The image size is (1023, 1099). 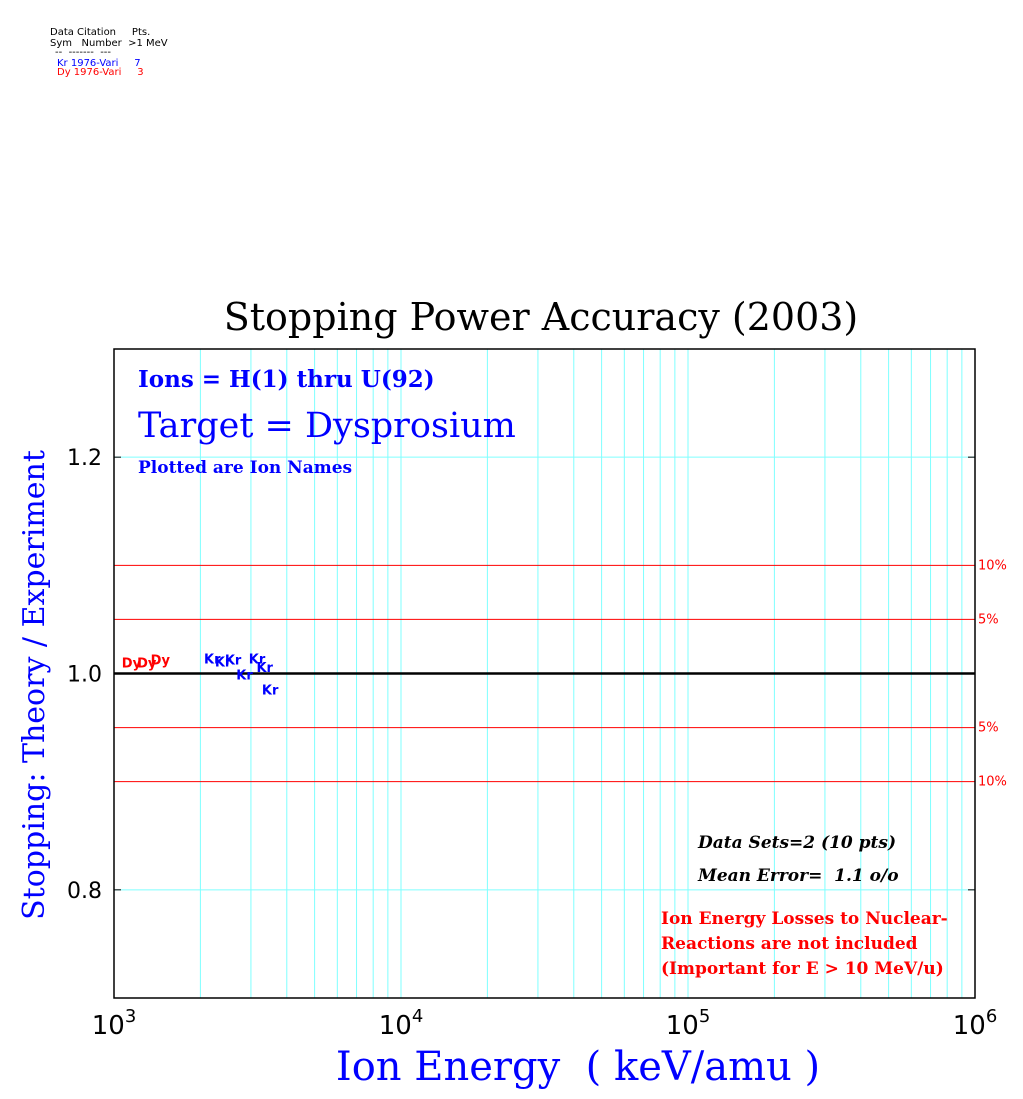 I want to click on nuclear-note-line-2: Reactions are not included, so click(x=789, y=944).